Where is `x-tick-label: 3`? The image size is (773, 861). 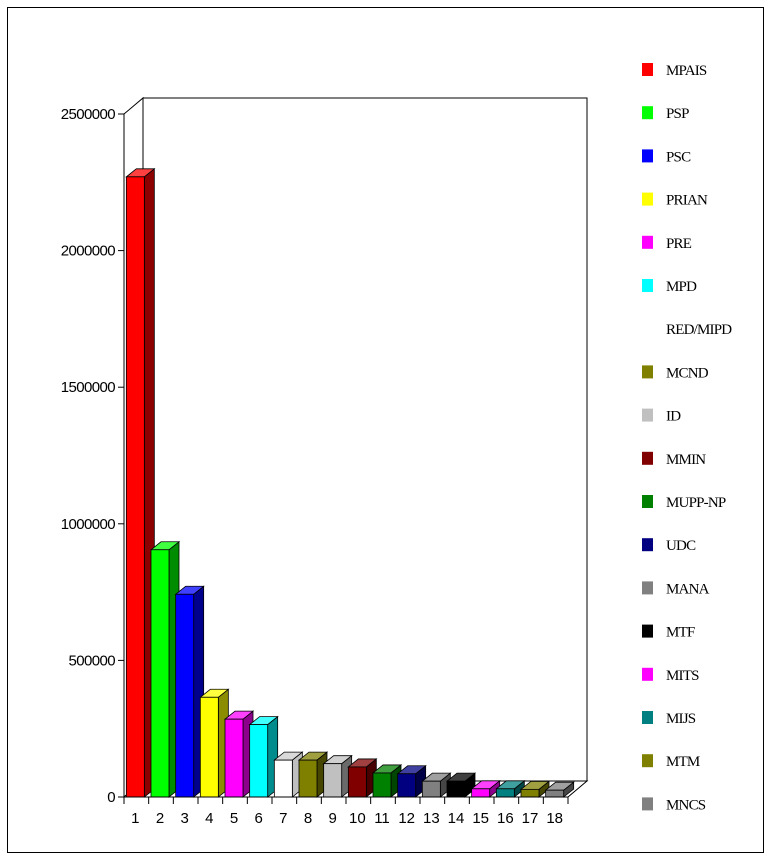
x-tick-label: 3 is located at coordinates (184, 818).